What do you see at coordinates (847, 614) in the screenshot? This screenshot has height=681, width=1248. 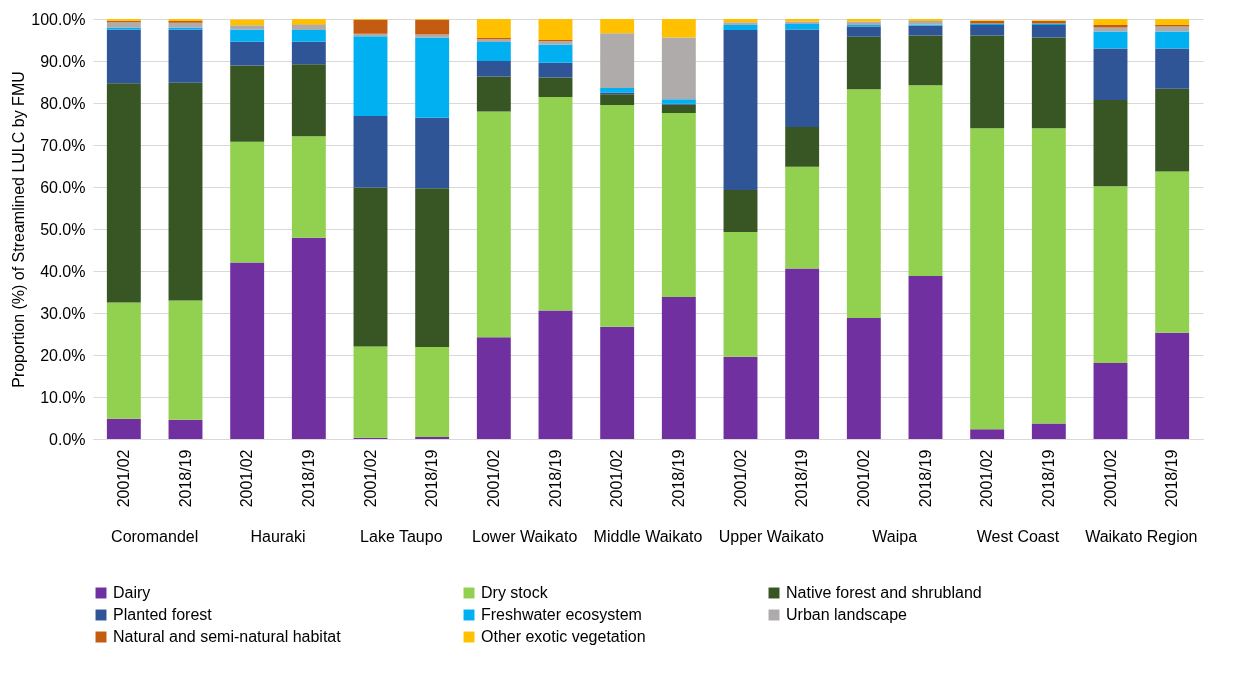 I see `legend-label: Urban landscape` at bounding box center [847, 614].